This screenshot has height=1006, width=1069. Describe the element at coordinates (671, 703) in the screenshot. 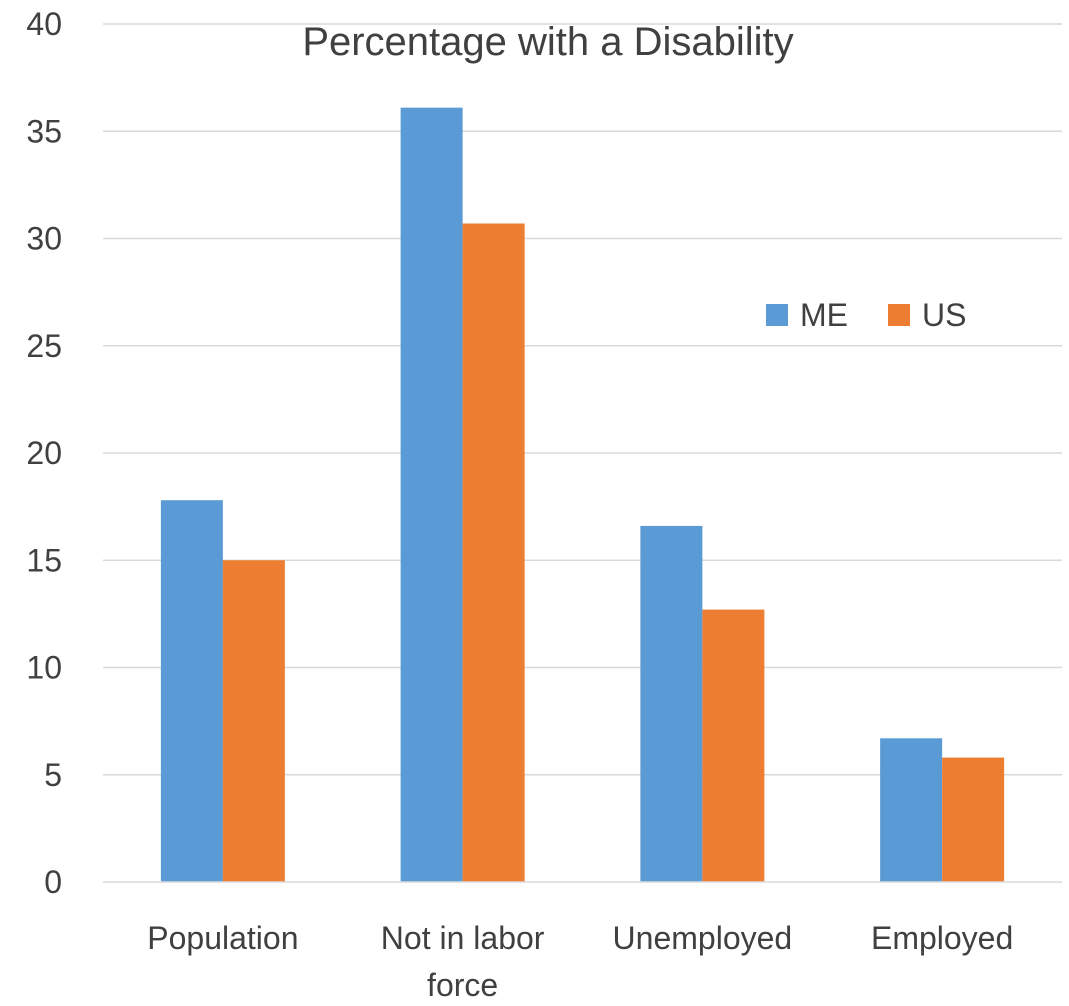

I see `bar-me-unemployed` at that location.